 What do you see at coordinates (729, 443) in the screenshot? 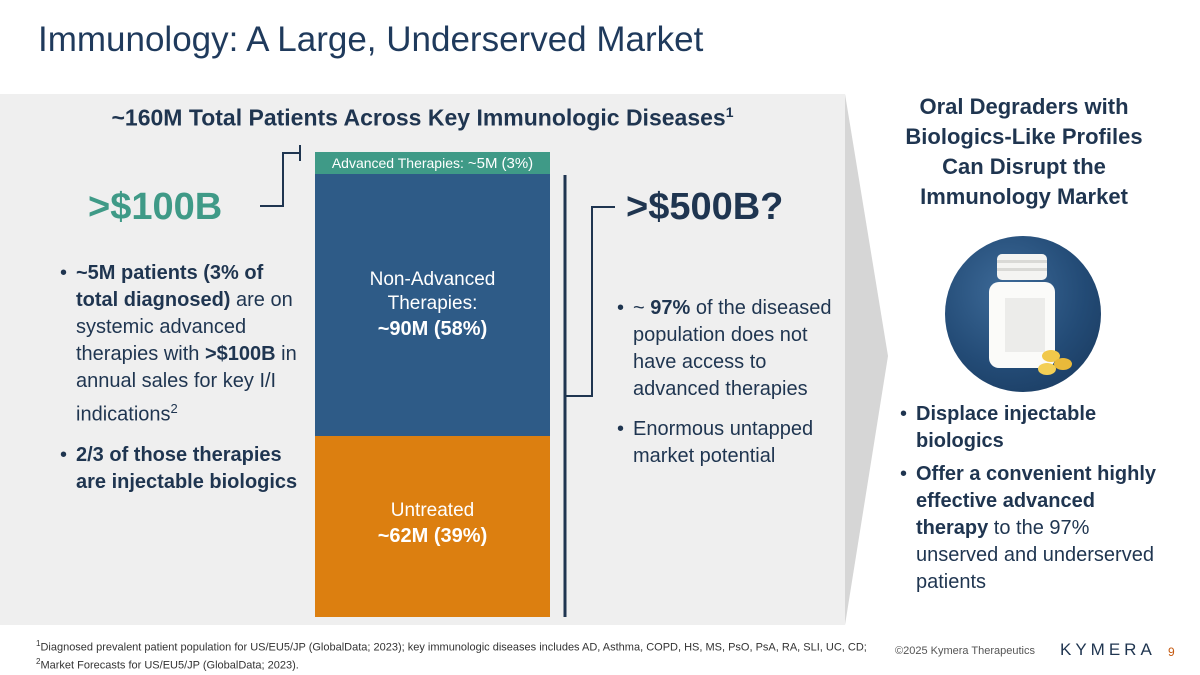
I see `middle-bullet-2: Enormous untapped market potential` at bounding box center [729, 443].